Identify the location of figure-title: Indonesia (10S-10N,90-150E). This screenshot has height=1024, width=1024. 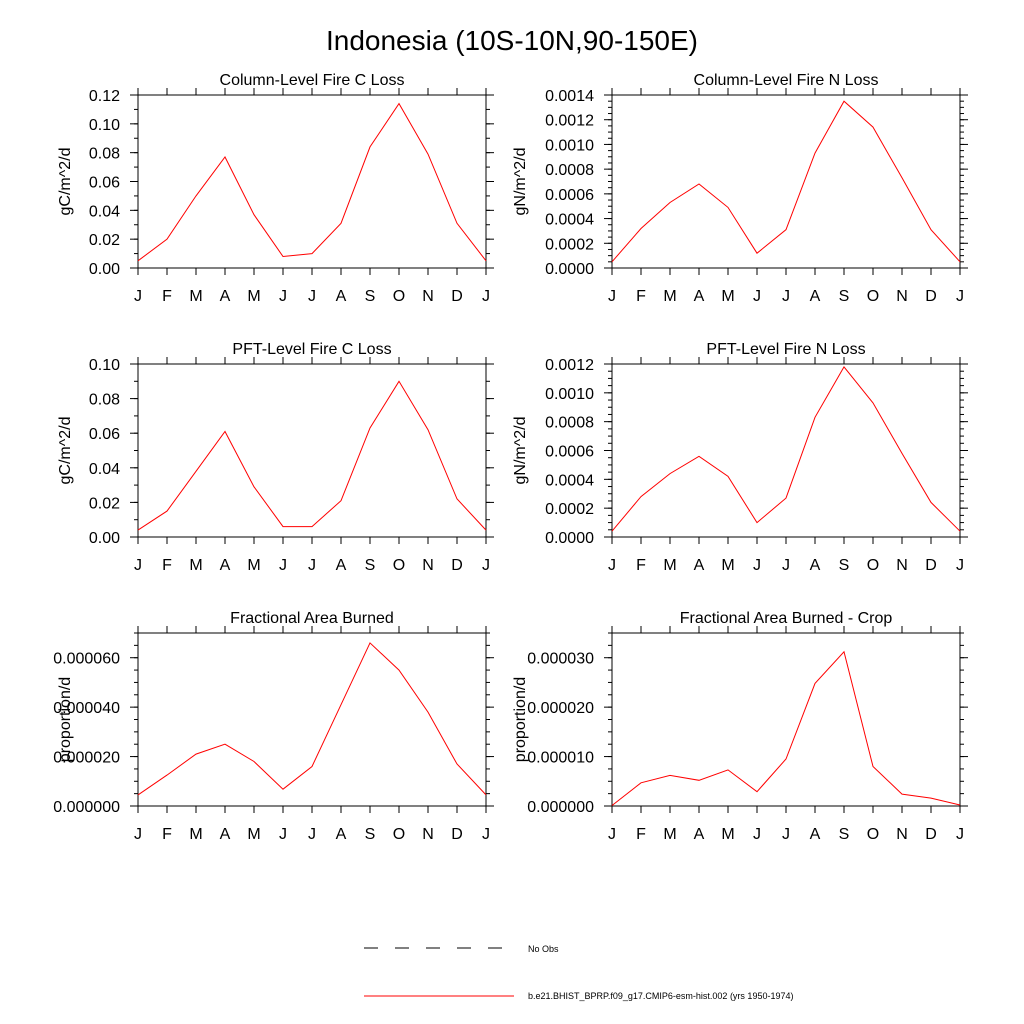
(512, 40).